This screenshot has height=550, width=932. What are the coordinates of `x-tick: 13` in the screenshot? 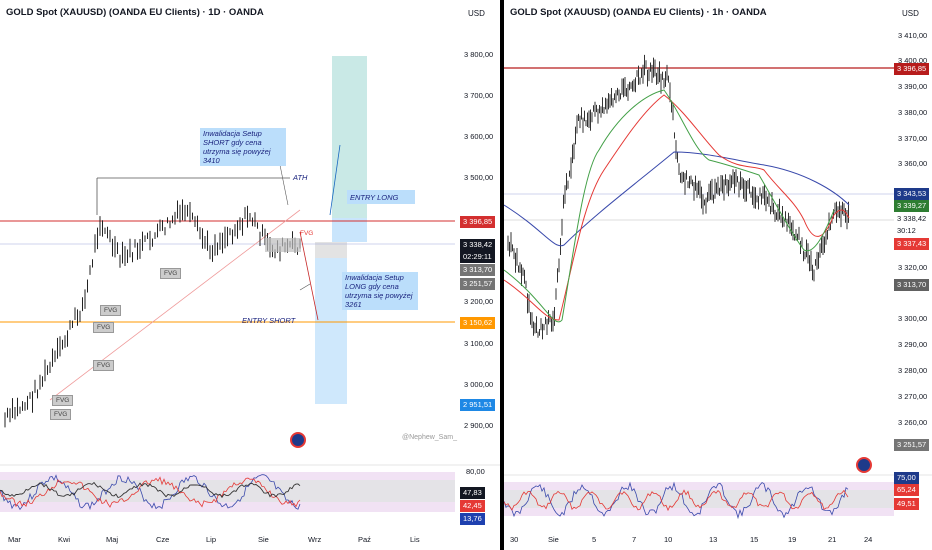 It's located at (713, 539).